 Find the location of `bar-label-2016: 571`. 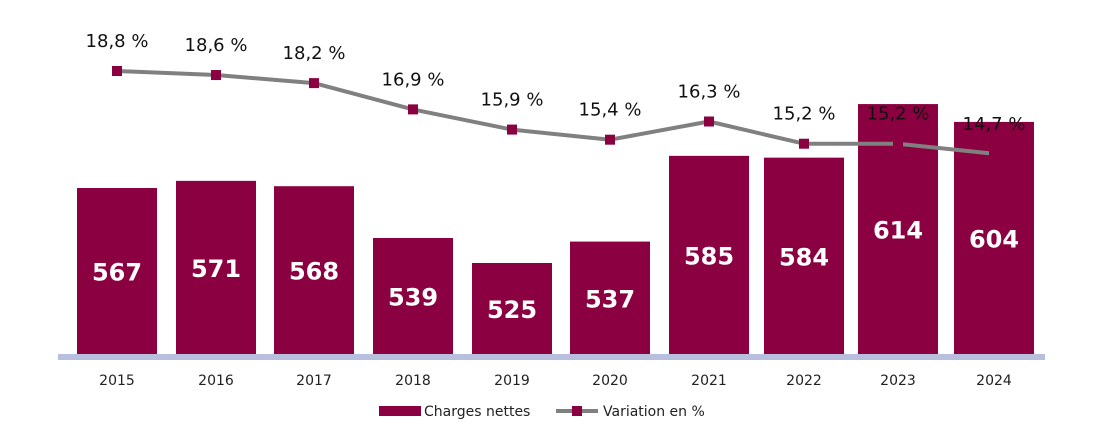

bar-label-2016: 571 is located at coordinates (216, 269).